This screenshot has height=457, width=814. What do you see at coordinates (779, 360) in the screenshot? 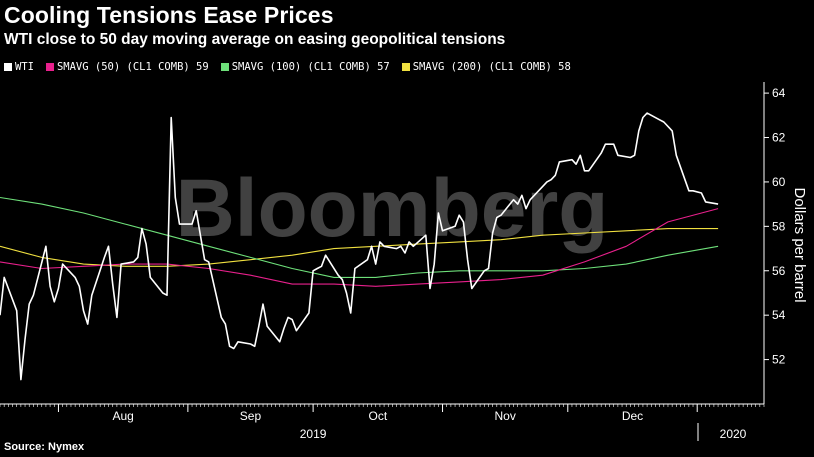
I see `y-tick-label: 52` at bounding box center [779, 360].